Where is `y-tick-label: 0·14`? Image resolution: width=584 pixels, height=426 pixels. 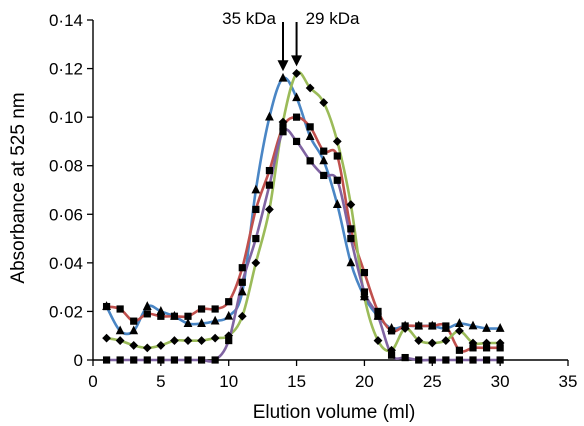 y-tick-label: 0·14 is located at coordinates (66, 20).